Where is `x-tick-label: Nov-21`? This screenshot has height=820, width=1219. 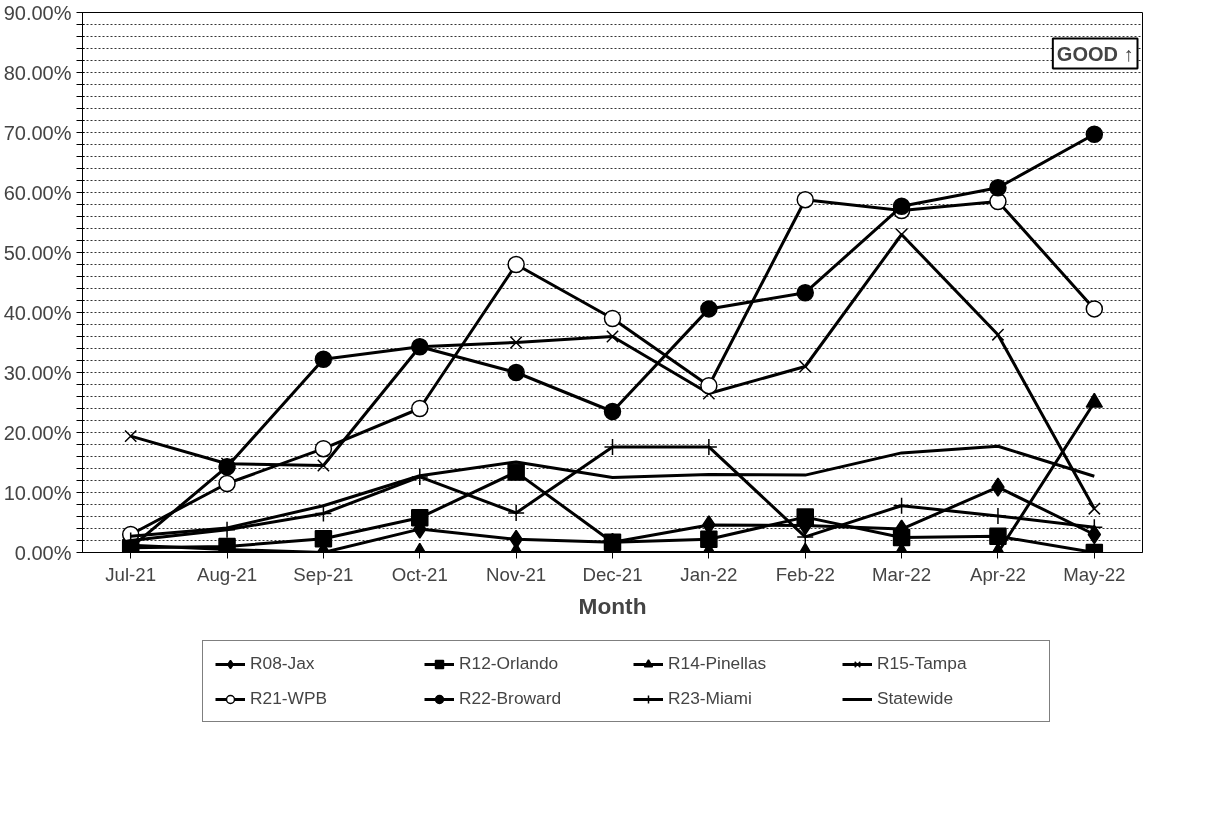
x-tick-label: Nov-21 is located at coordinates (516, 574).